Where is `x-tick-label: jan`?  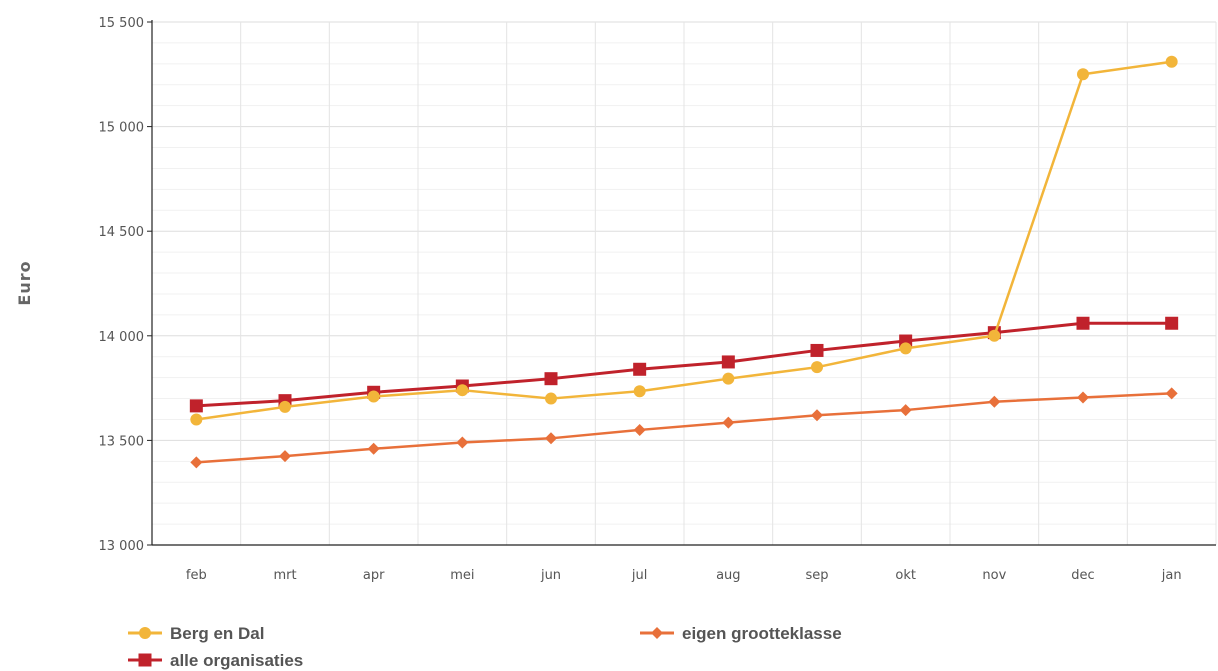 x-tick-label: jan is located at coordinates (1171, 575).